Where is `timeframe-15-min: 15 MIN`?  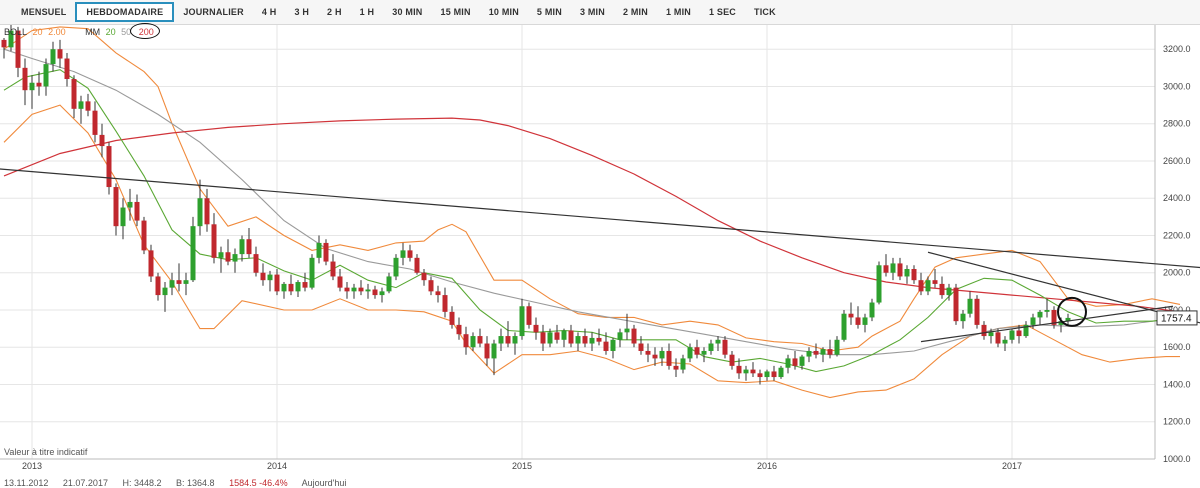
timeframe-15-min: 15 MIN is located at coordinates (455, 12).